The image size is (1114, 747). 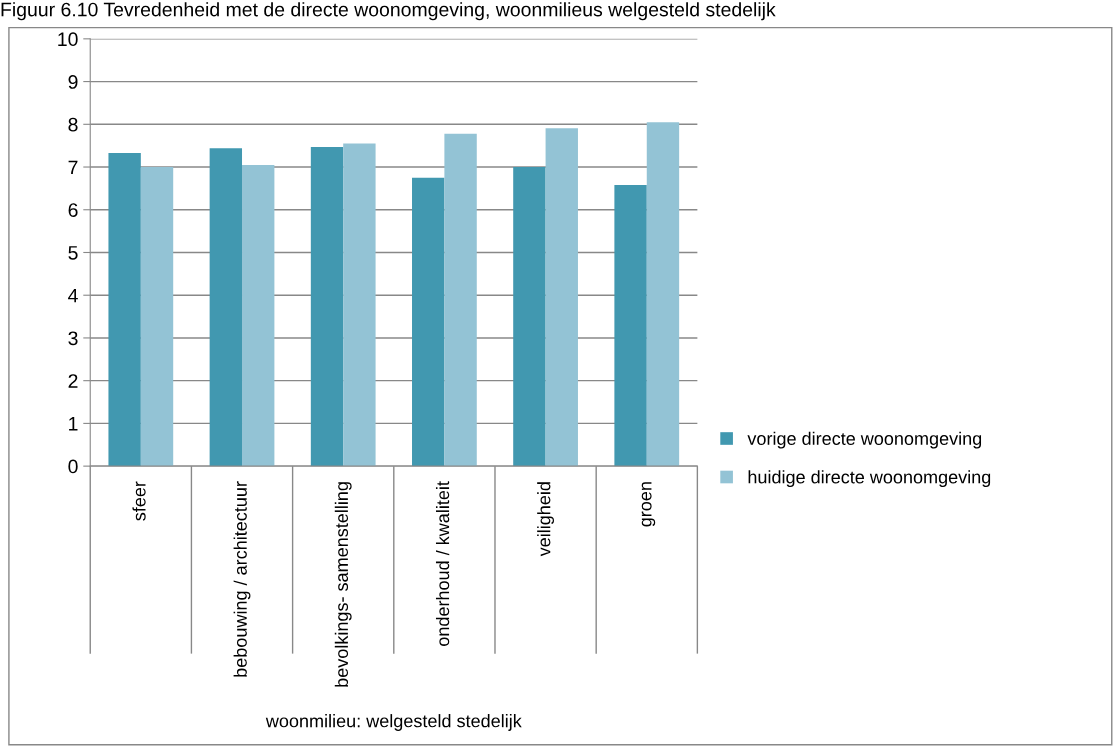 What do you see at coordinates (73, 466) in the screenshot?
I see `y-tick-label: 0` at bounding box center [73, 466].